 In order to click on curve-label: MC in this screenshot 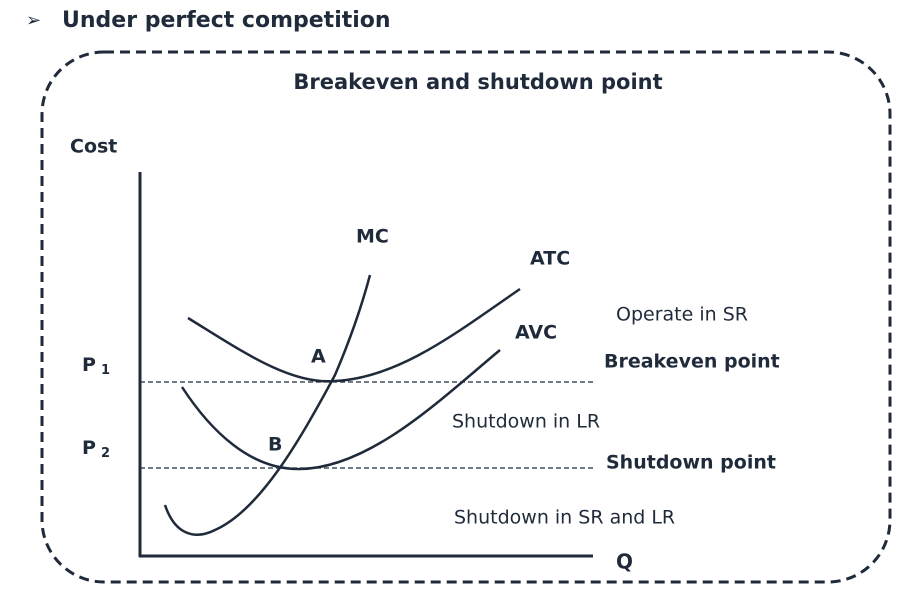, I will do `click(372, 237)`.